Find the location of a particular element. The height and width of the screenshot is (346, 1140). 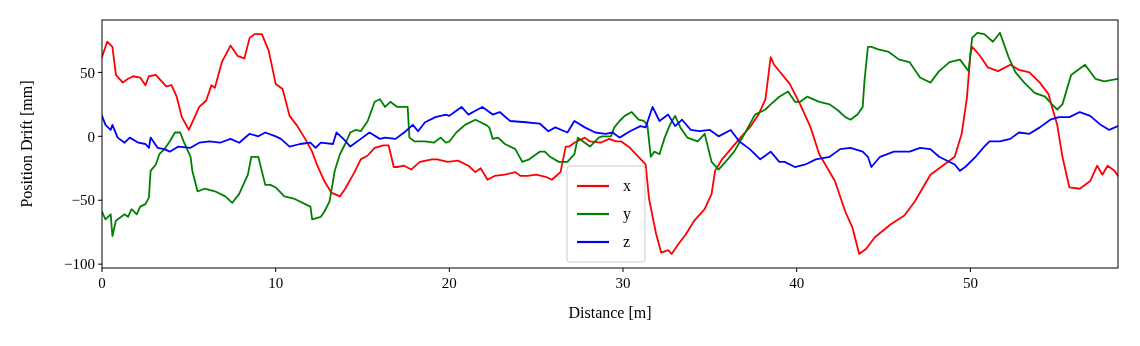

x-tick-label: 30 is located at coordinates (623, 283).